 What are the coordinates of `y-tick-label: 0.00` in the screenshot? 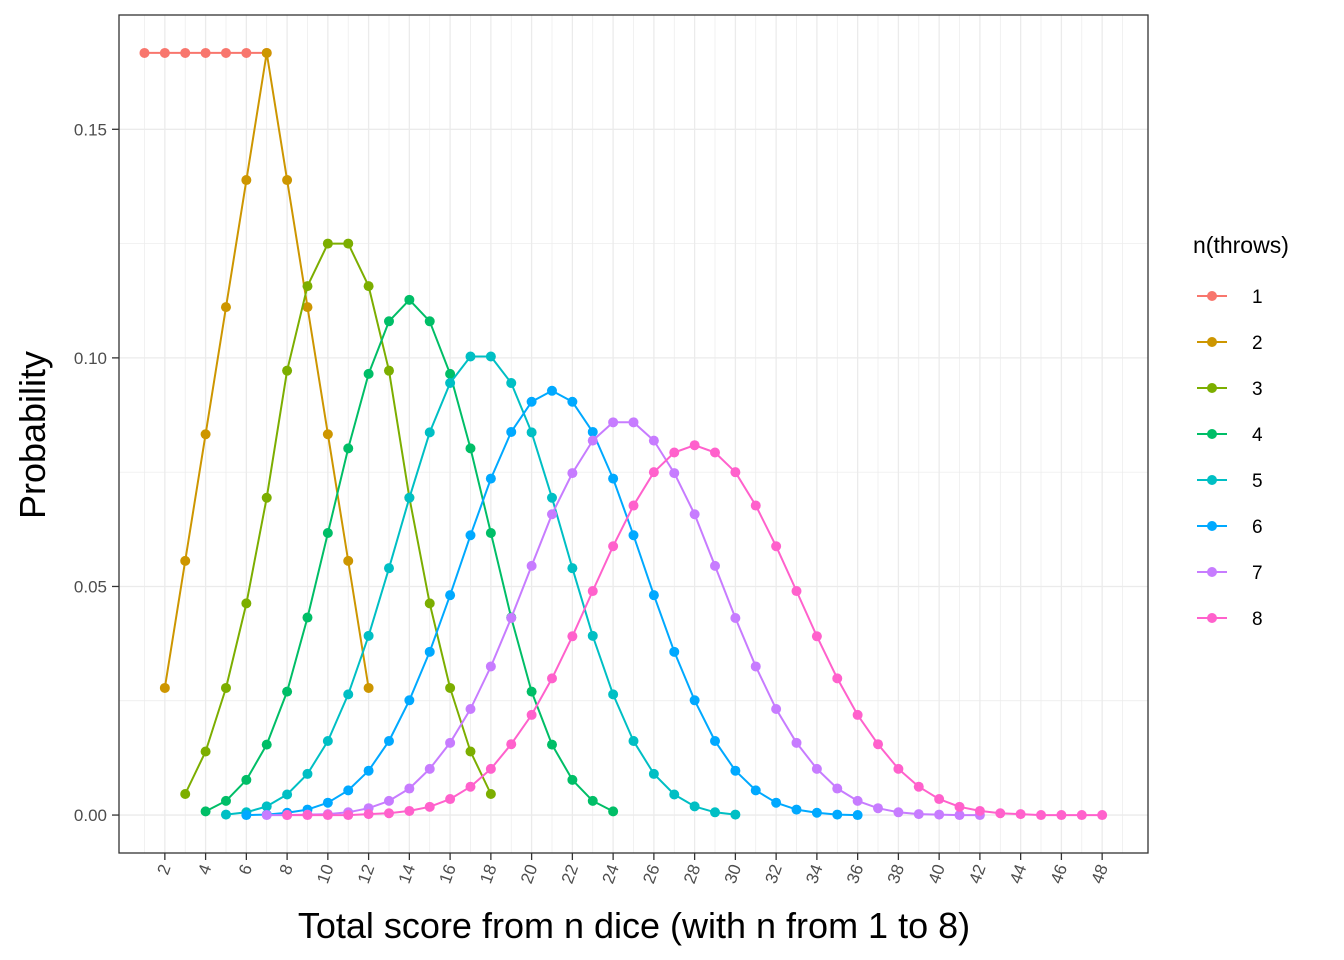 It's located at (90, 815).